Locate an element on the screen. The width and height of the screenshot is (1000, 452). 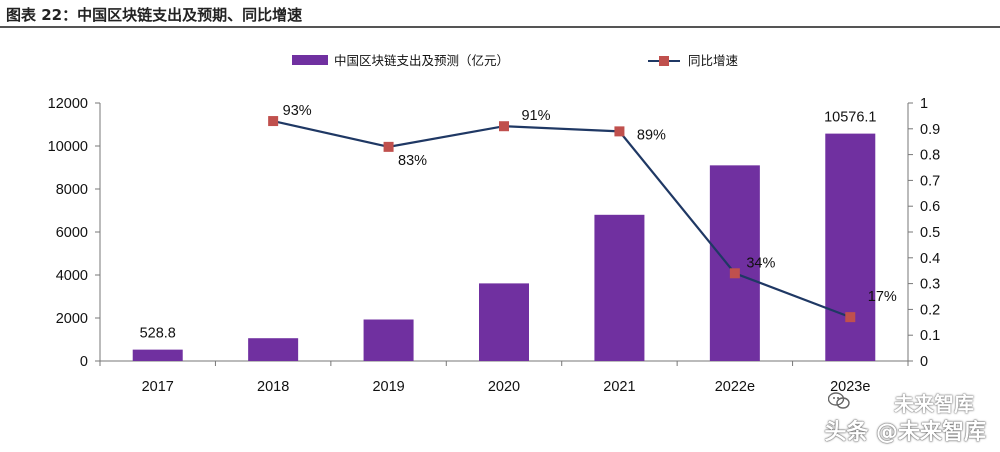
left-tick-label: 0 is located at coordinates (84, 362).